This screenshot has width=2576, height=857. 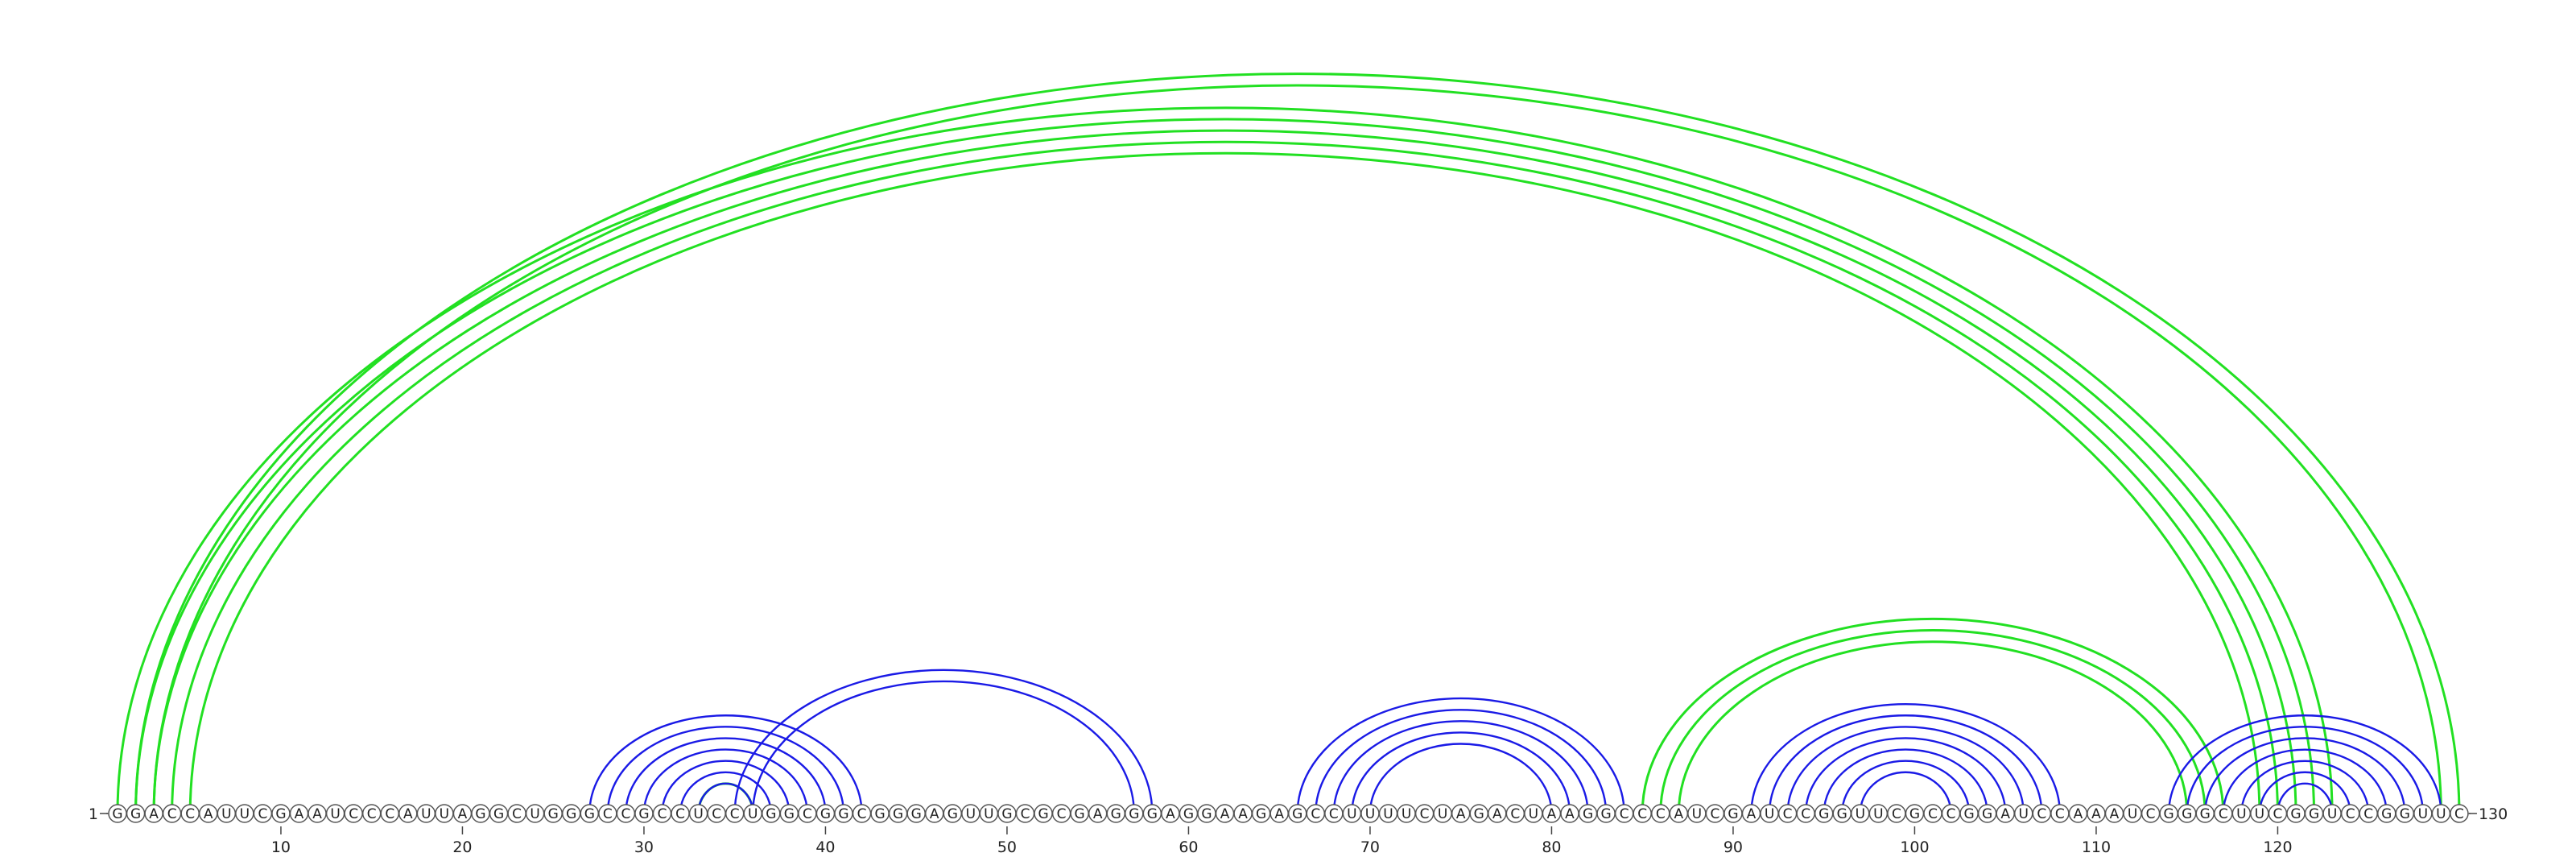 I want to click on end-position-label: 130, so click(x=2493, y=814).